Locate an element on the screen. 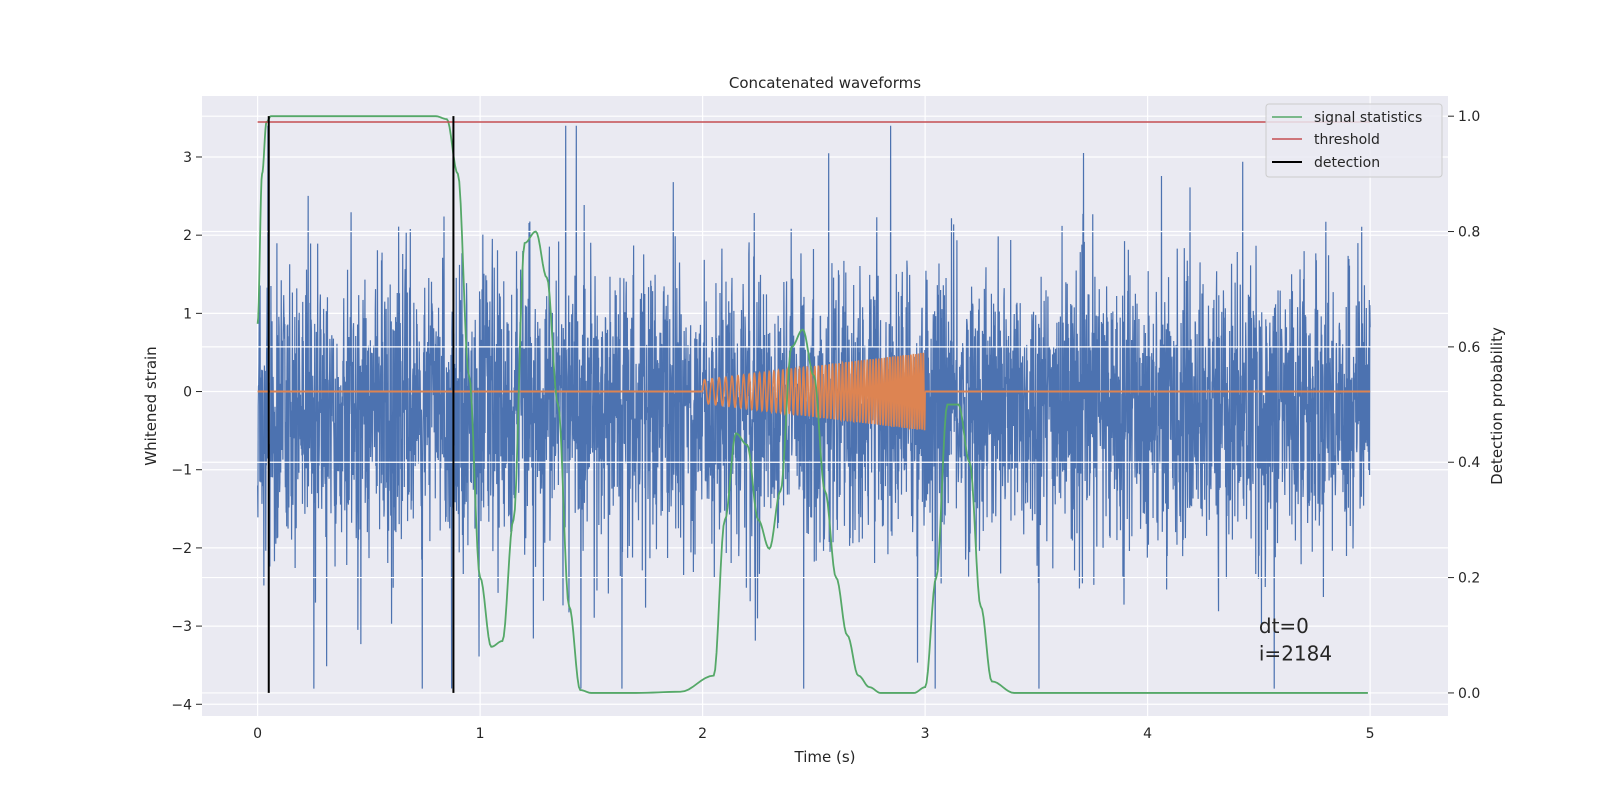 Image resolution: width=1600 pixels, height=800 pixels. x-tick-label: 4 is located at coordinates (1147, 734).